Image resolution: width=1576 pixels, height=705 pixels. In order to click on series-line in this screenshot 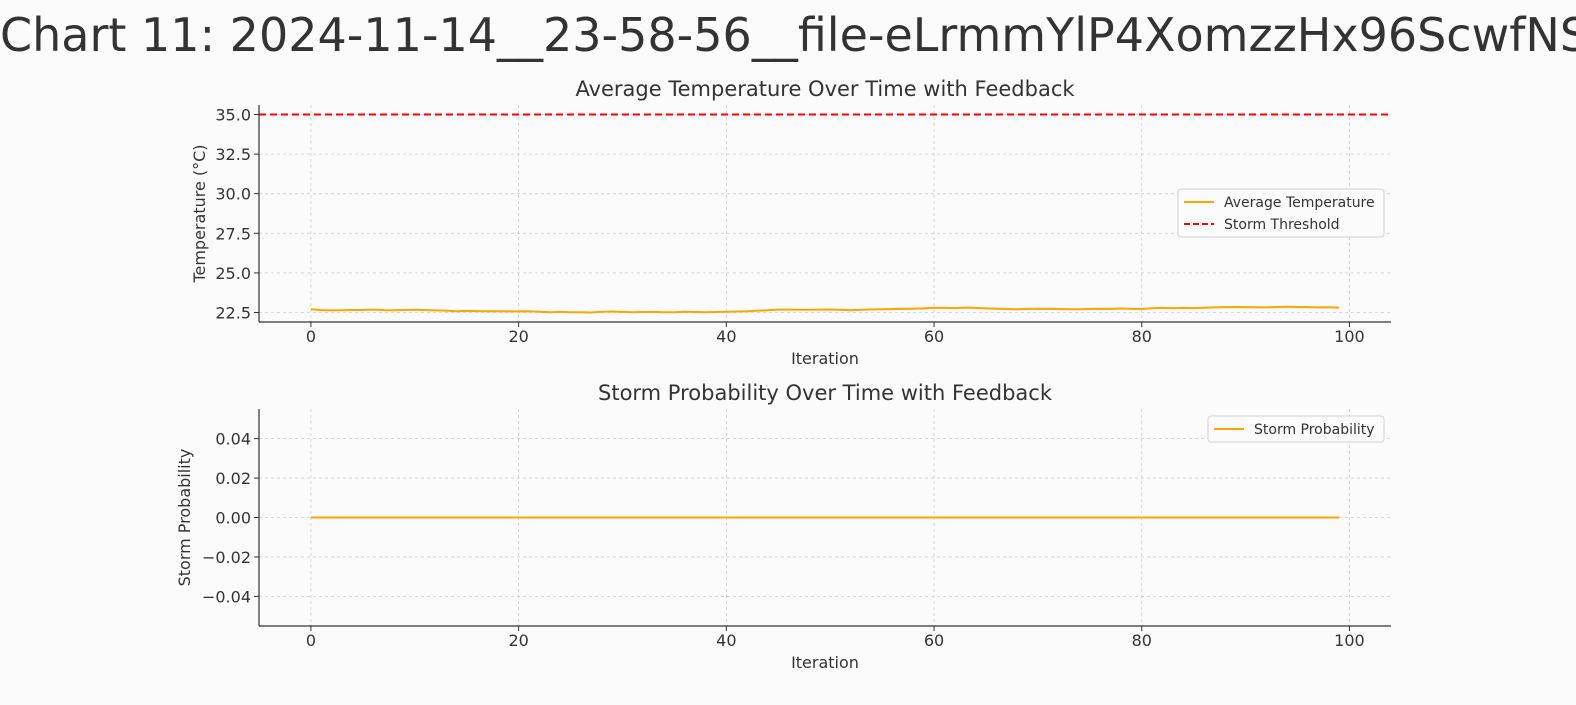, I will do `click(825, 309)`.